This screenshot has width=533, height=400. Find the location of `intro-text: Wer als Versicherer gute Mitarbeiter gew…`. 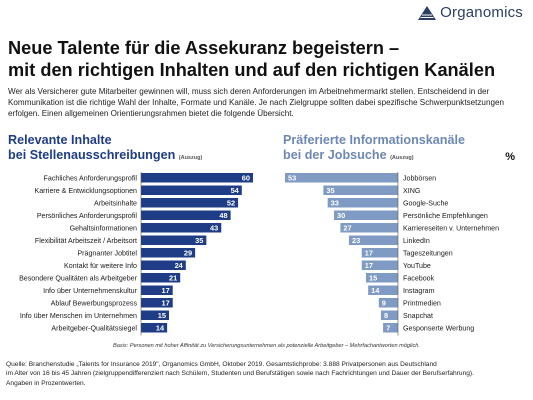

intro-text: Wer als Versicherer gute Mitarbeiter gew… is located at coordinates (256, 103).